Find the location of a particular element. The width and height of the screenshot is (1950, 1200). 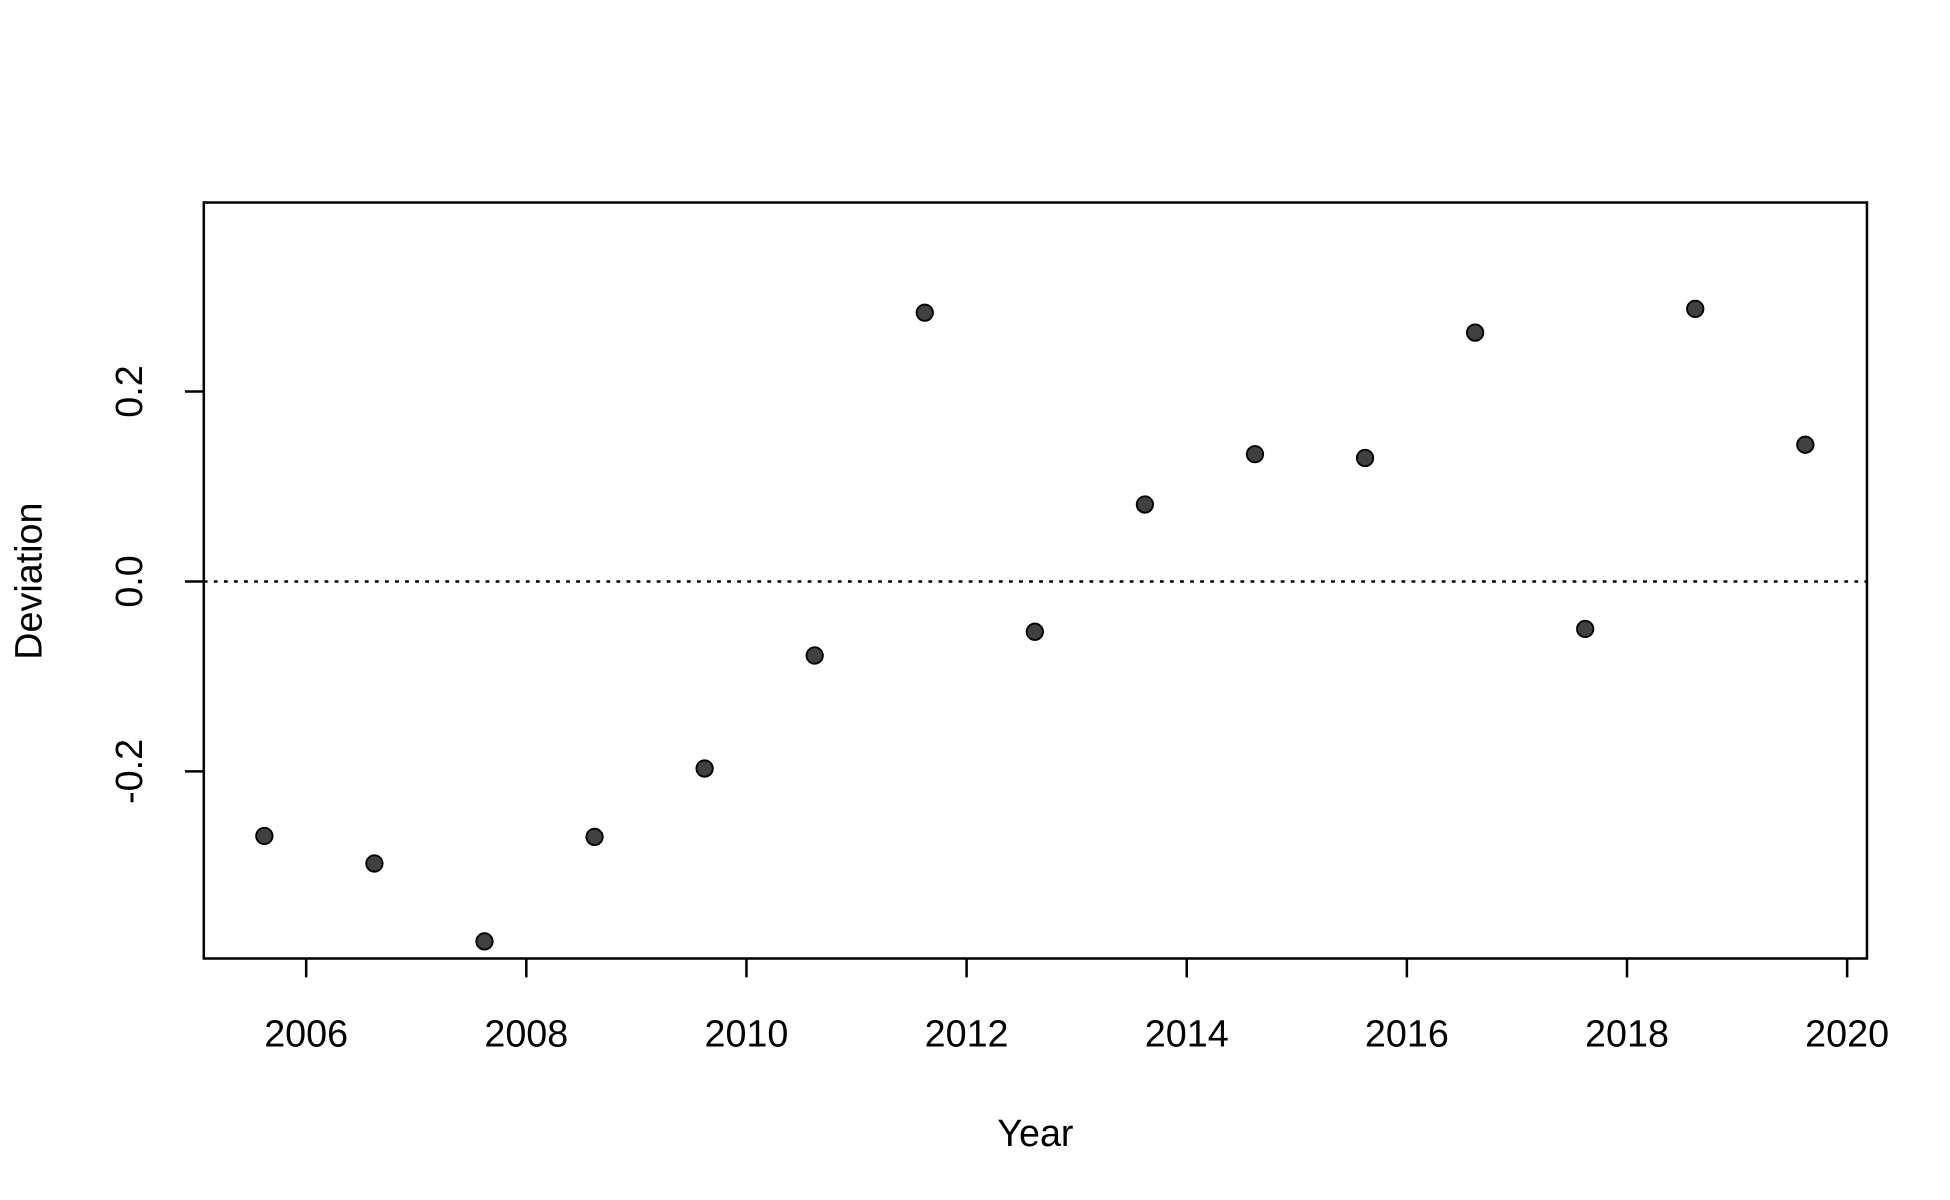

x-tick-label: 2020 is located at coordinates (1847, 1033).